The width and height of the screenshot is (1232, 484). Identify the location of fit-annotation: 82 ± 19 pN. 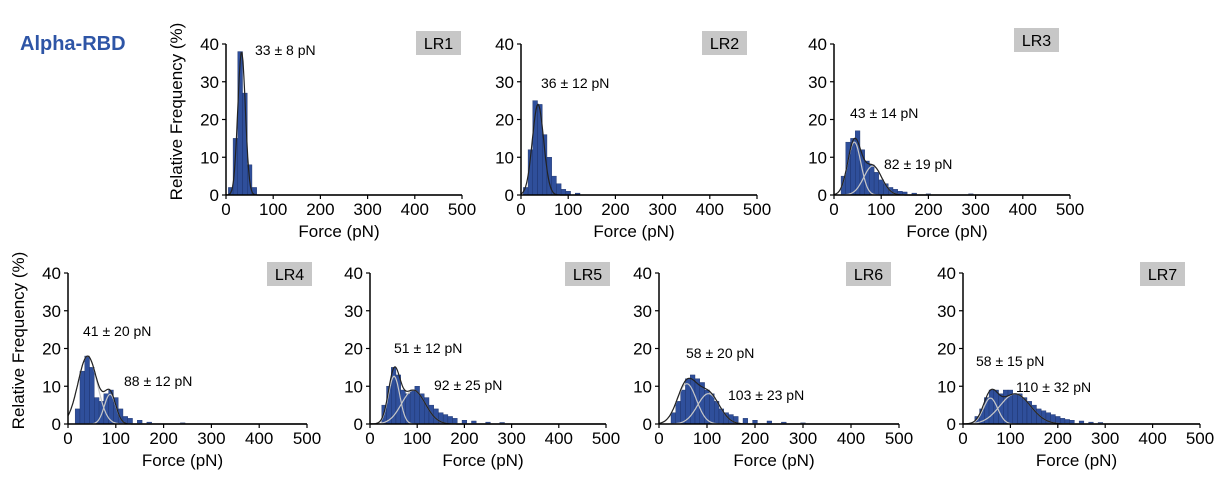
(918, 164).